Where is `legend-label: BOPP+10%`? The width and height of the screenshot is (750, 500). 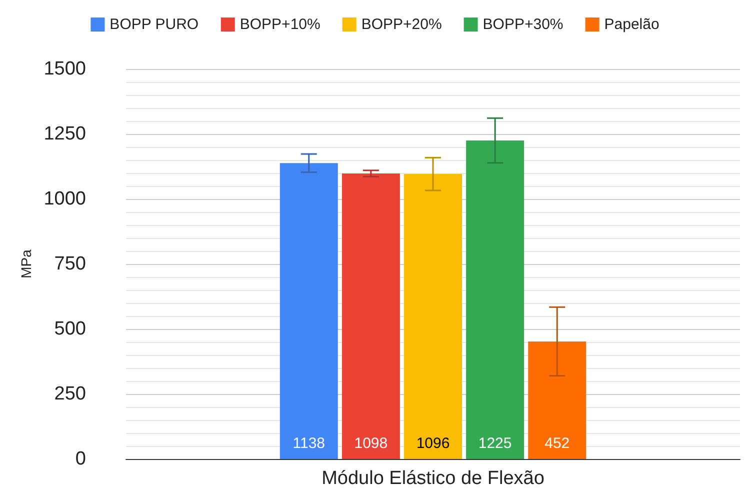
legend-label: BOPP+10% is located at coordinates (280, 24).